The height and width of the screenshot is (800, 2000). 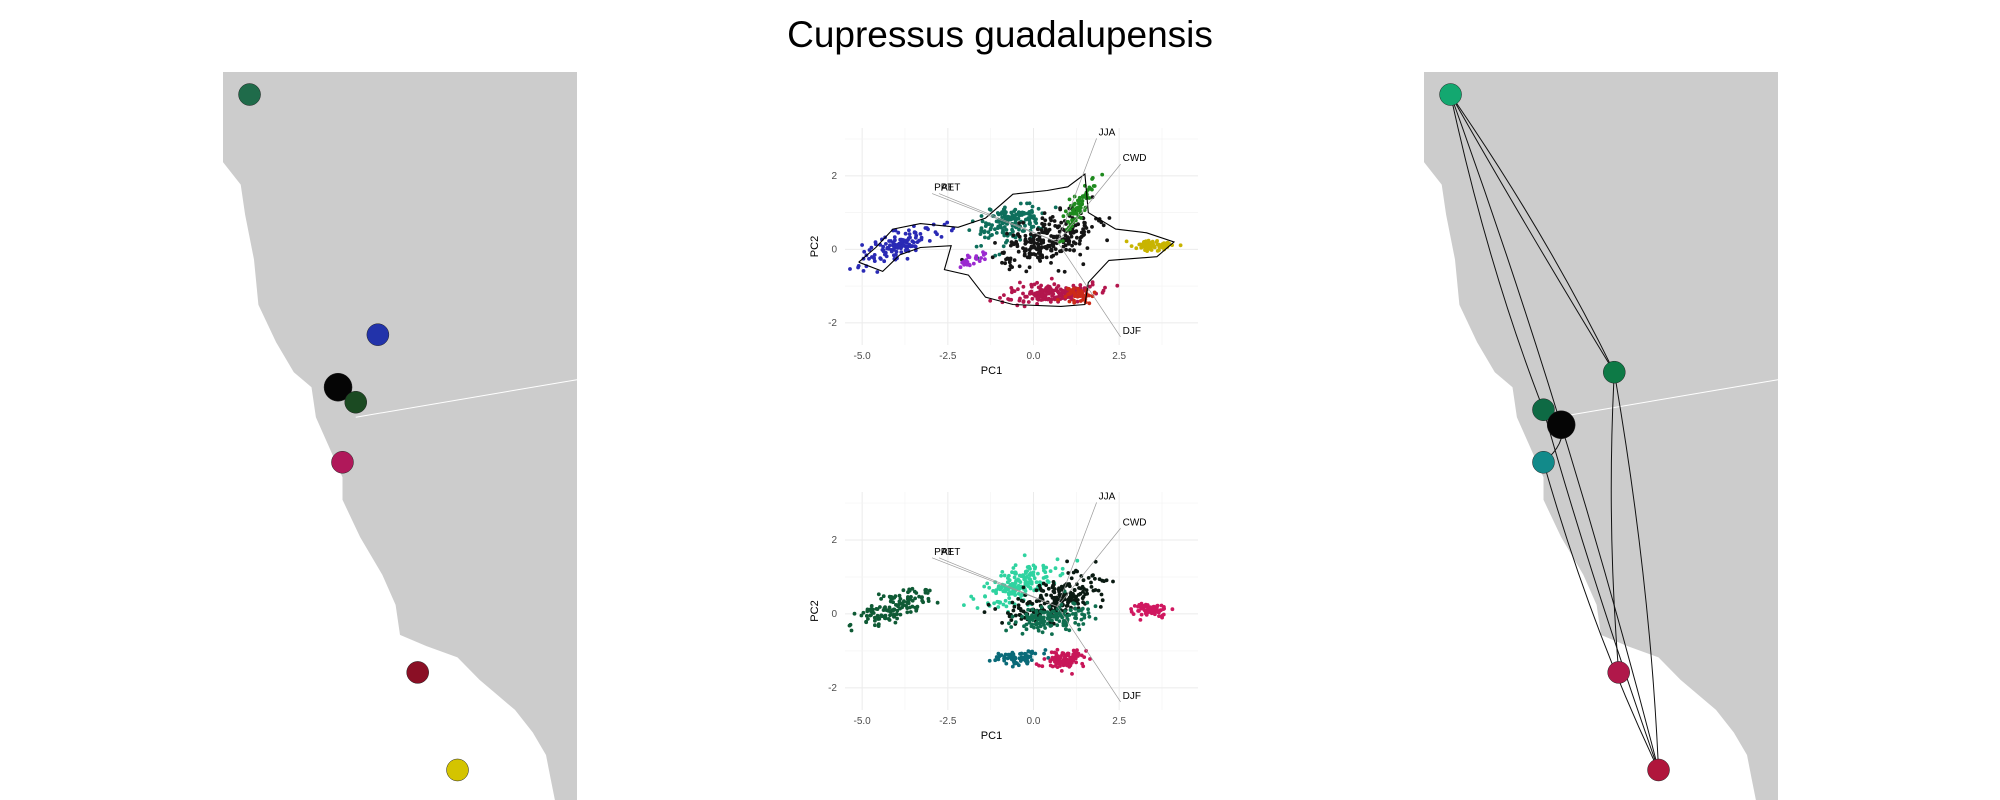 What do you see at coordinates (832, 688) in the screenshot?
I see `y-tick-label: -2` at bounding box center [832, 688].